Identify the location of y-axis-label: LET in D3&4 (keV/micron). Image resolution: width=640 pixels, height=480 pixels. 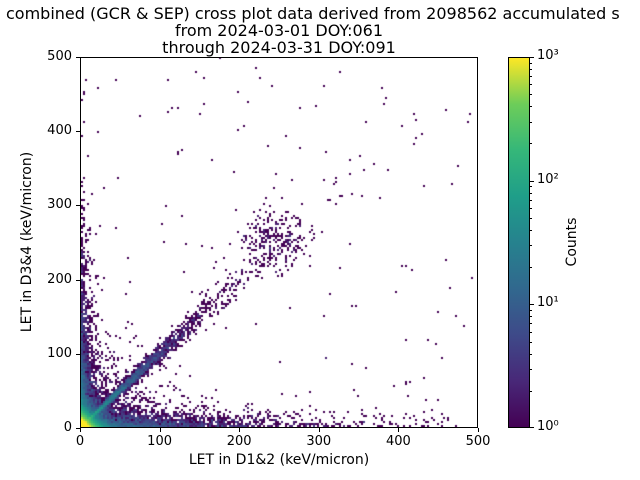
(27, 242).